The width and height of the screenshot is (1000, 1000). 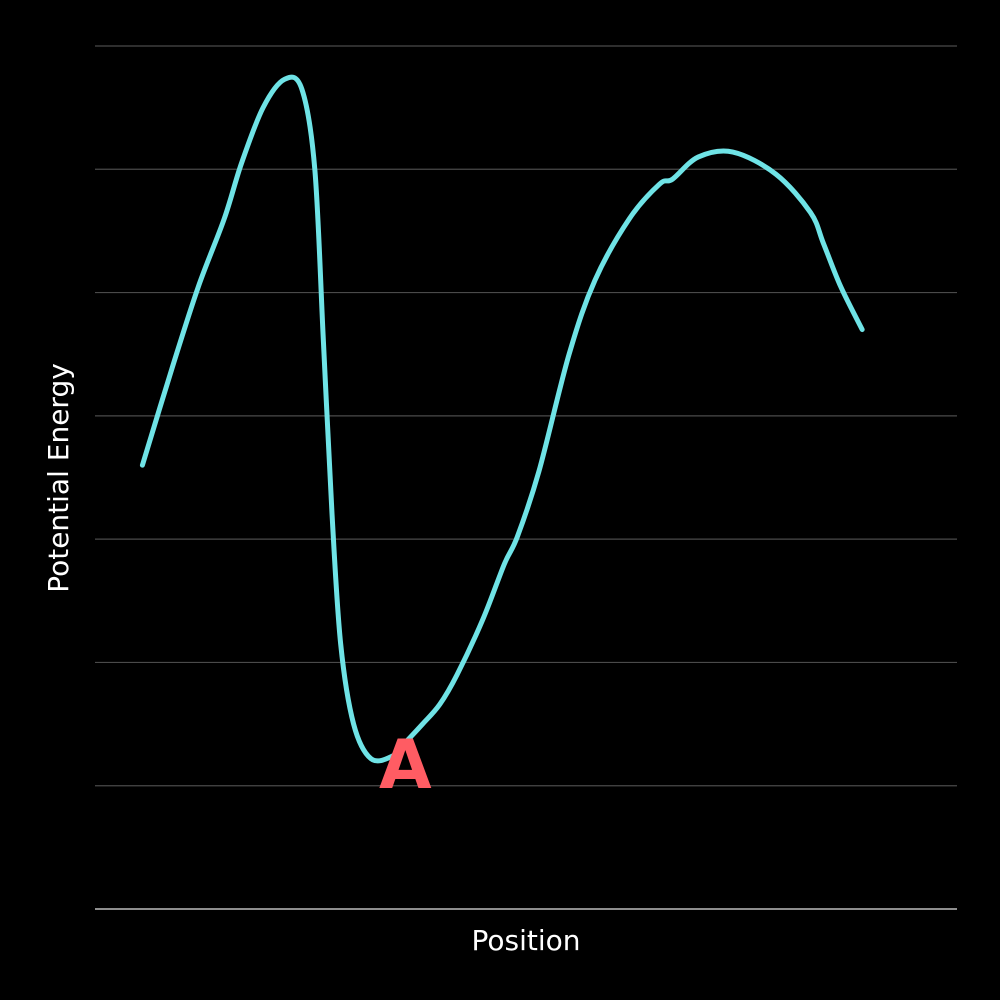 I want to click on point-label-a: A, so click(x=405, y=765).